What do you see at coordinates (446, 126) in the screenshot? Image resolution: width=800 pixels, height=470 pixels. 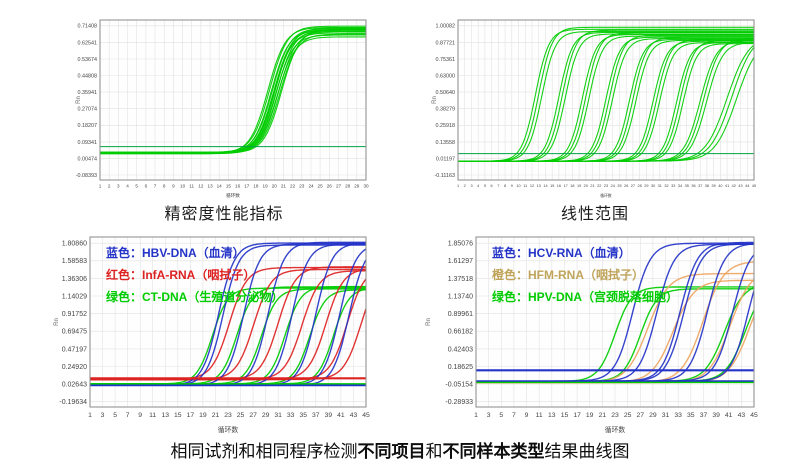 I see `svg-text: 0.25918` at bounding box center [446, 126].